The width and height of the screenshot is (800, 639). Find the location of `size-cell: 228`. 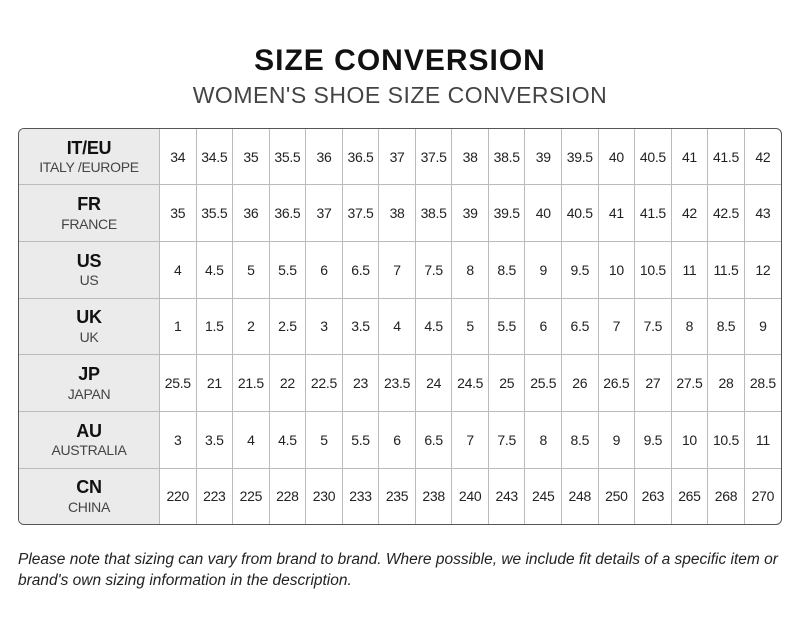

size-cell: 228 is located at coordinates (287, 495).